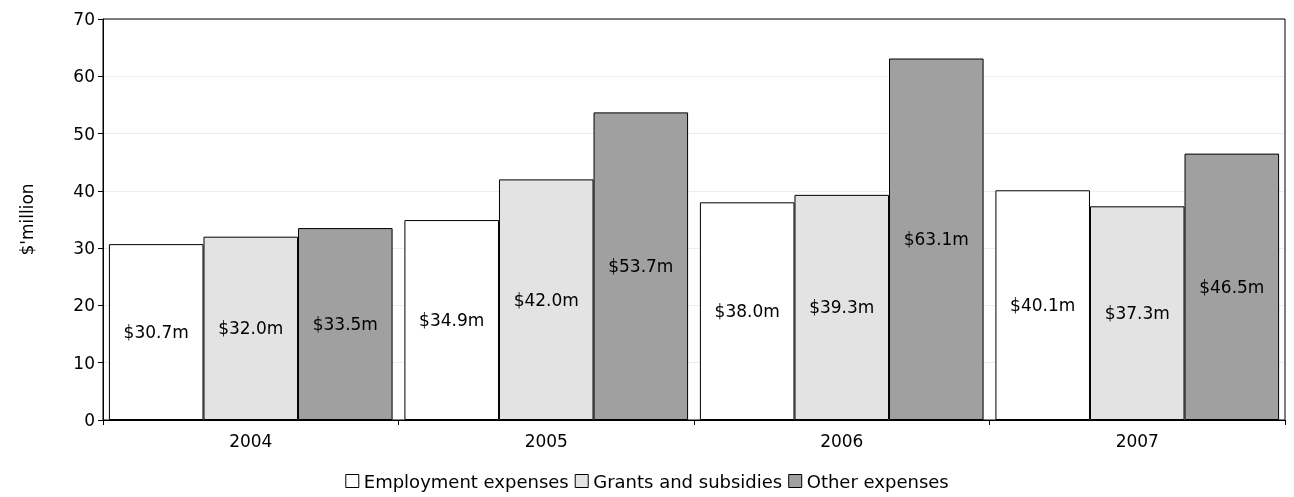 The width and height of the screenshot is (1294, 497). What do you see at coordinates (251, 328) in the screenshot?
I see `data-label: $32.0m` at bounding box center [251, 328].